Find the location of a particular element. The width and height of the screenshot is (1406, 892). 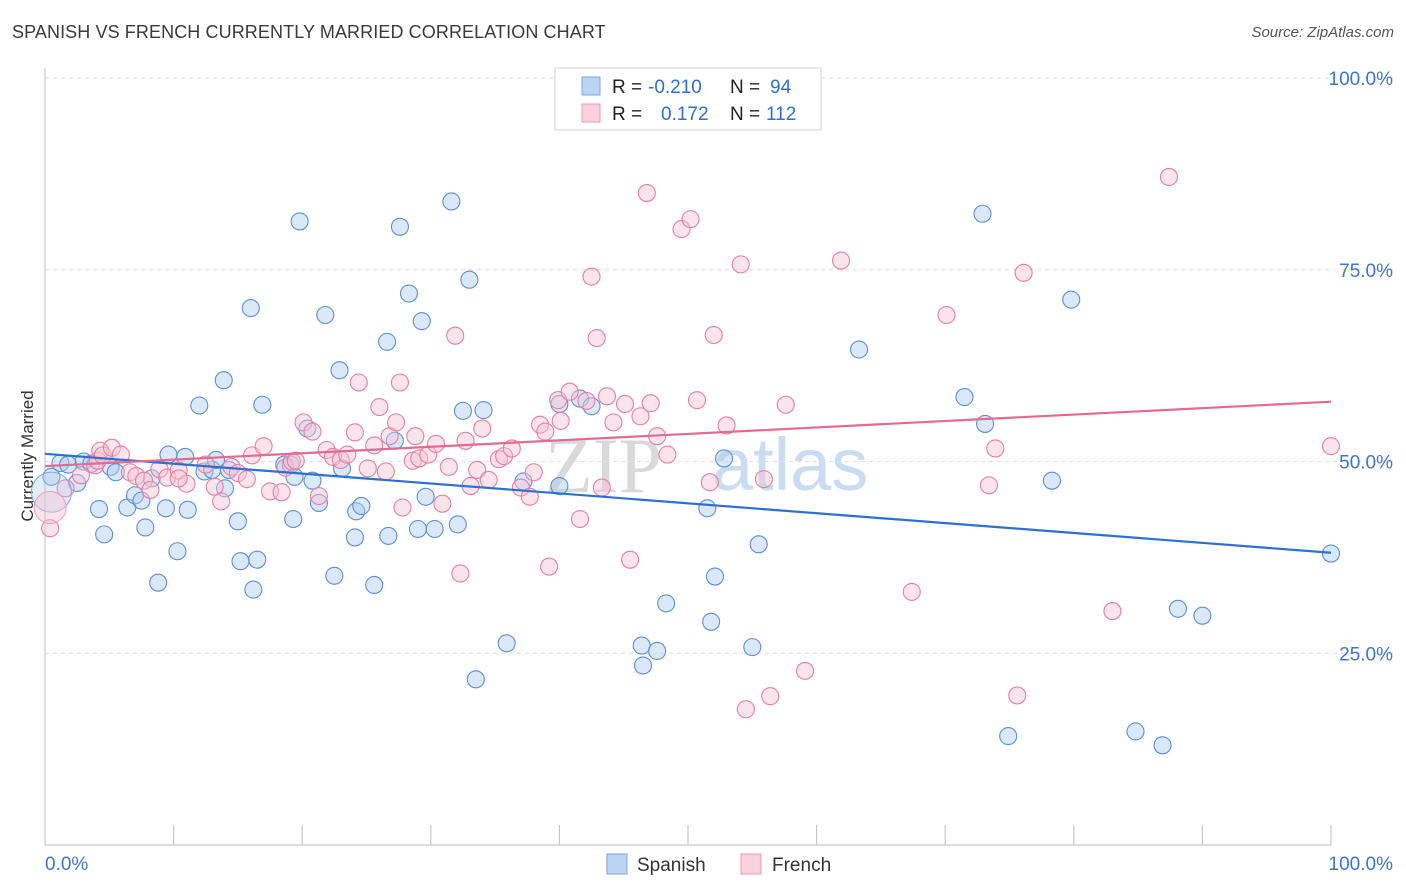

stats-n-label-spanish: N = is located at coordinates (745, 87).